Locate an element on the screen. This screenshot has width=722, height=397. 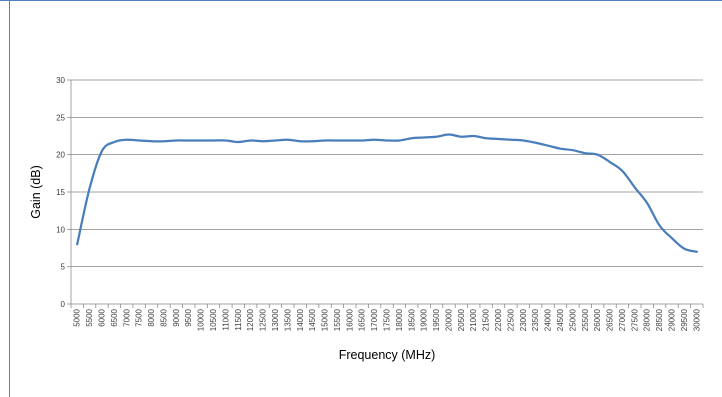
x-tick-label-30000: 30000 is located at coordinates (696, 319).